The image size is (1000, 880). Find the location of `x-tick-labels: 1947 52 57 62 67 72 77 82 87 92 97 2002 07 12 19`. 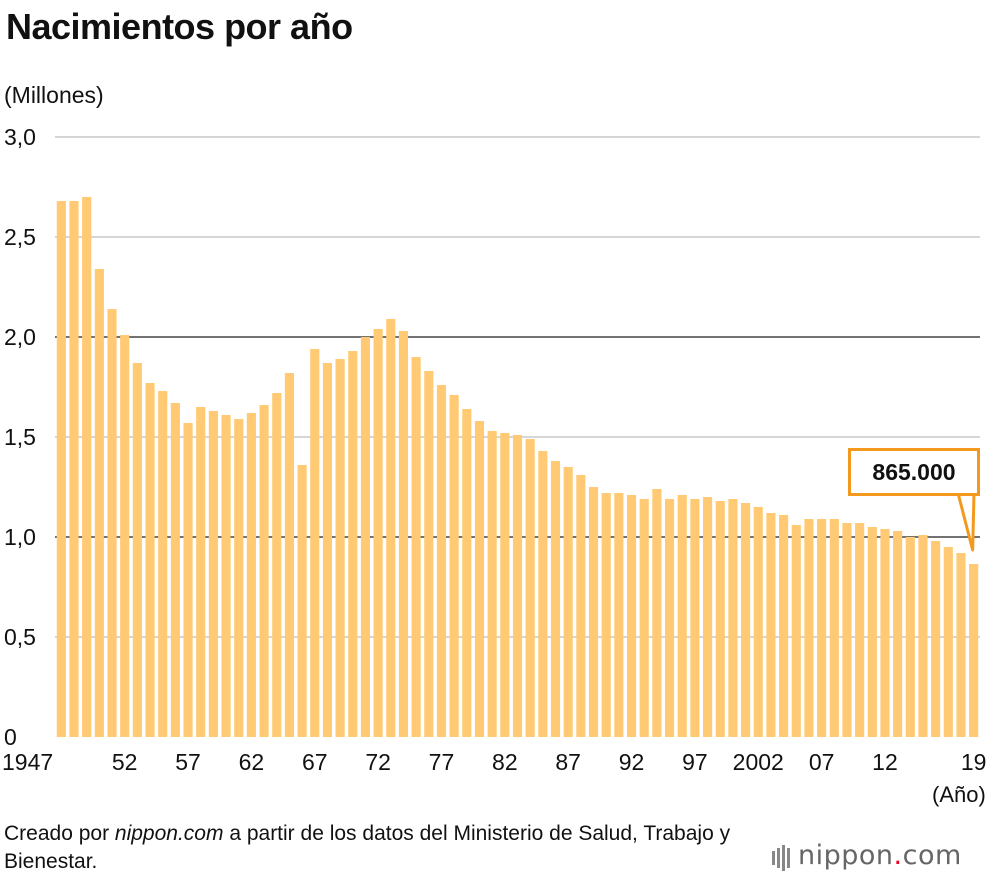

x-tick-labels: 1947 52 57 62 67 72 77 82 87 92 97 2002 07 12 19 is located at coordinates (494, 762).